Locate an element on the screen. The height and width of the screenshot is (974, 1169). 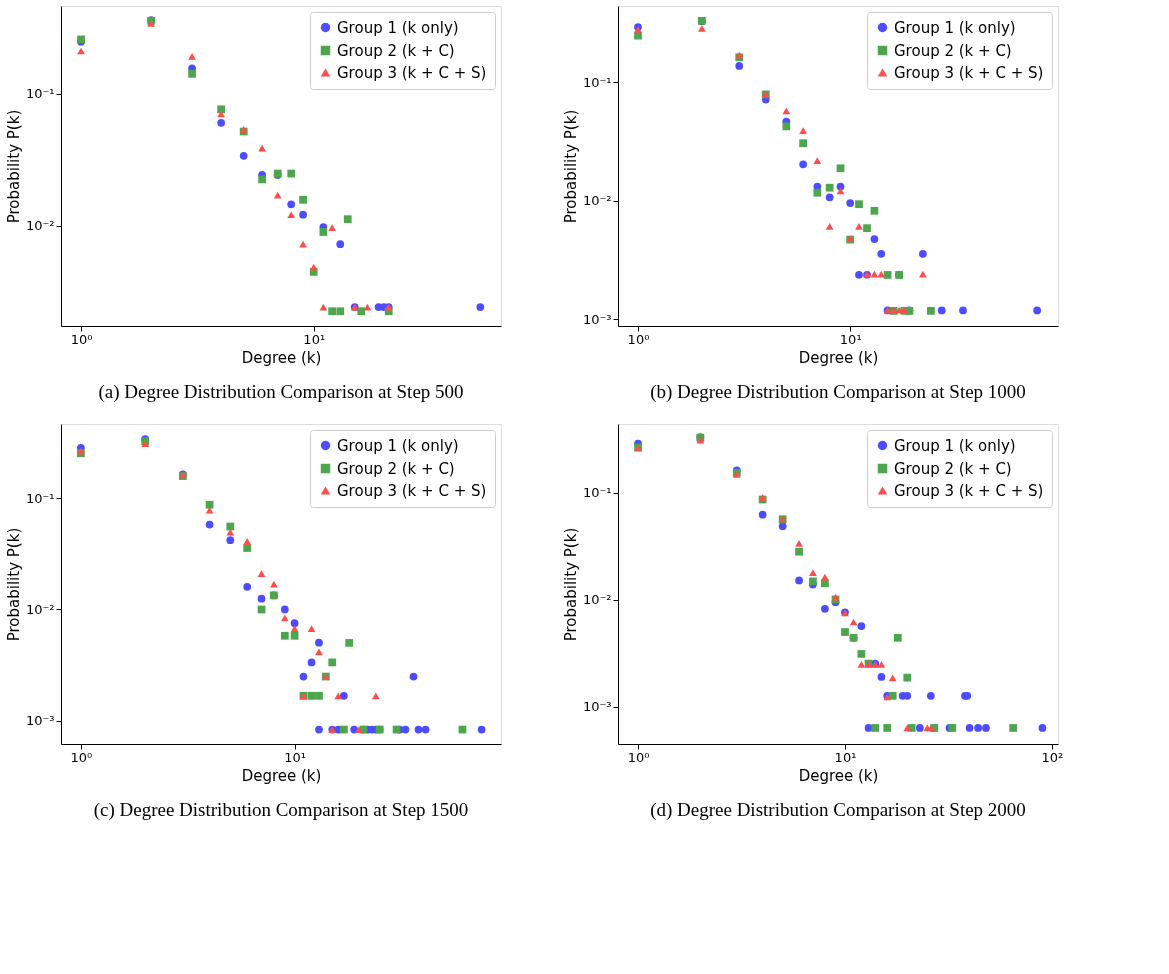
text: (d) Degree Distribution Comparison at Step 2000 is located at coordinates (838, 810).